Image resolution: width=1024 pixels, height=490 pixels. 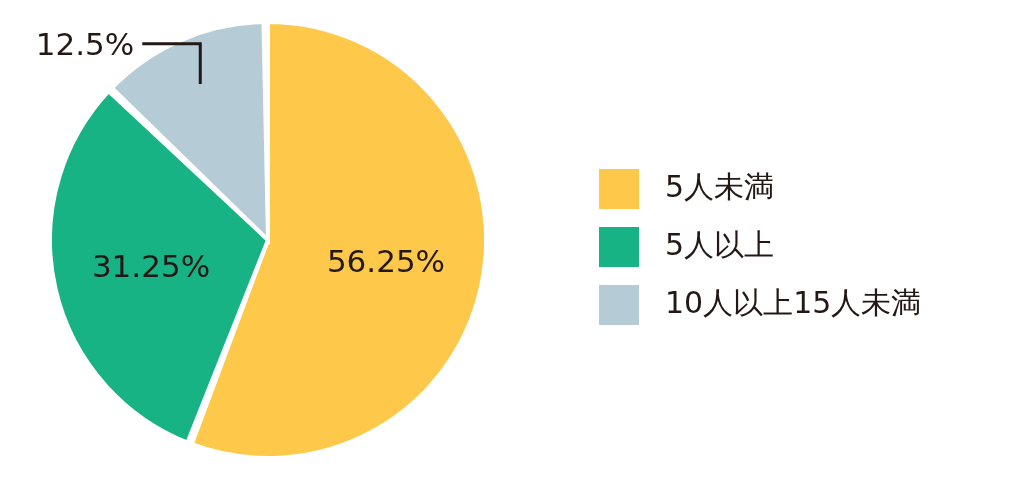 What do you see at coordinates (386, 261) in the screenshot?
I see `data-label: 56.25%` at bounding box center [386, 261].